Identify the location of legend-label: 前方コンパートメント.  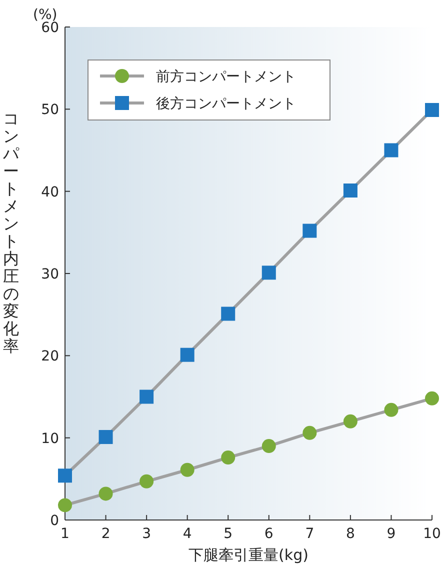
(226, 77).